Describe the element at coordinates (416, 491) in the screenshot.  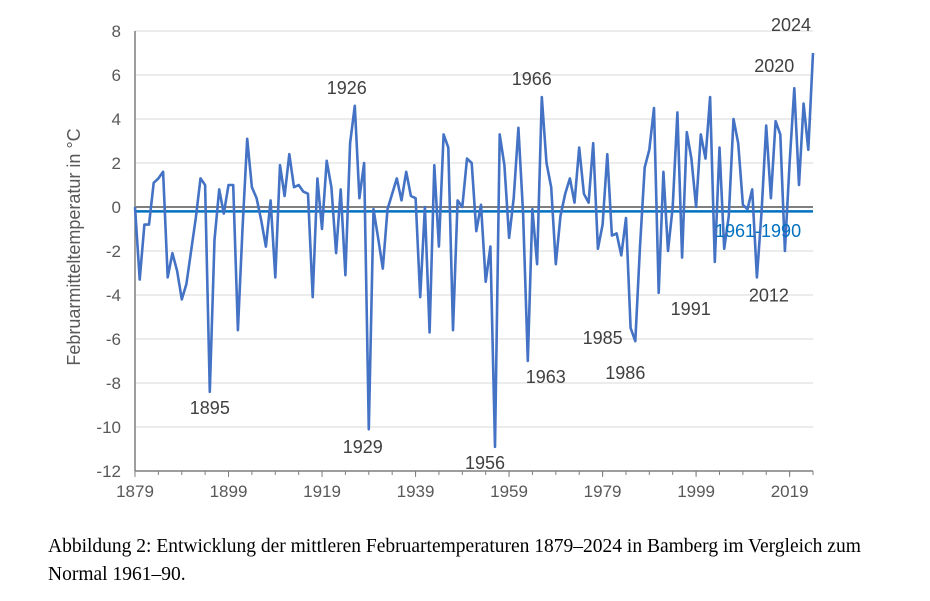
I see `x-tick-label: 1939` at that location.